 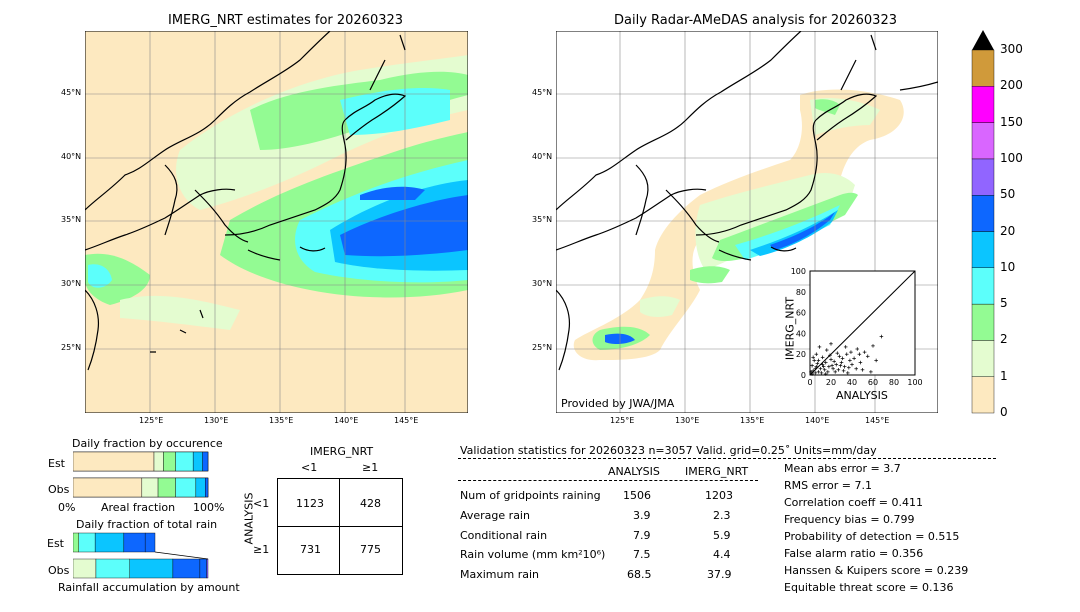 I want to click on colorbar-level-label: 20, so click(x=1008, y=230).